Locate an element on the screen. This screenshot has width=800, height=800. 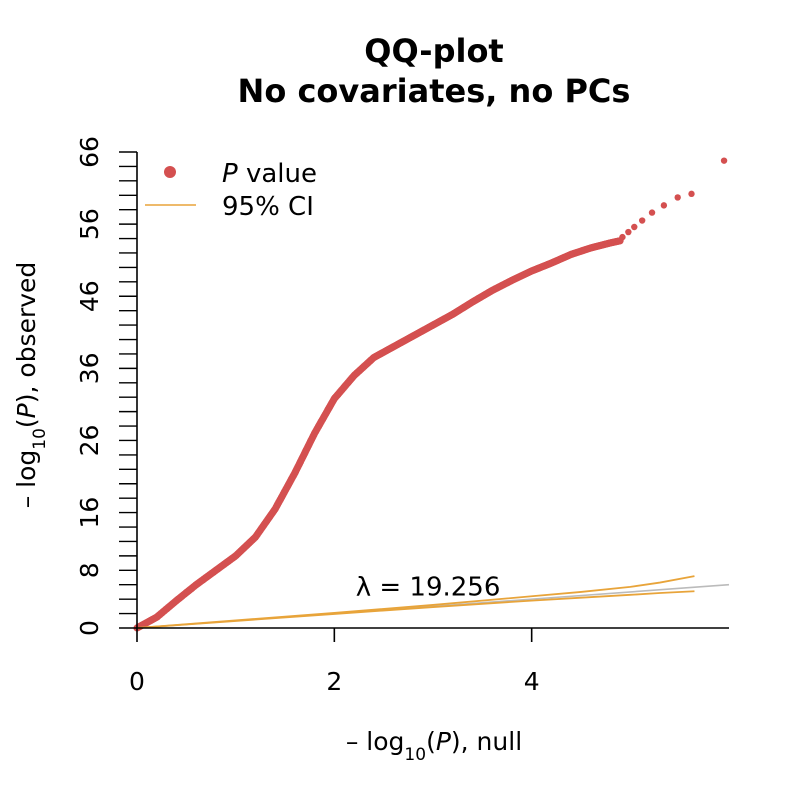
legend-label-pvalue-var: P is located at coordinates (230, 174).